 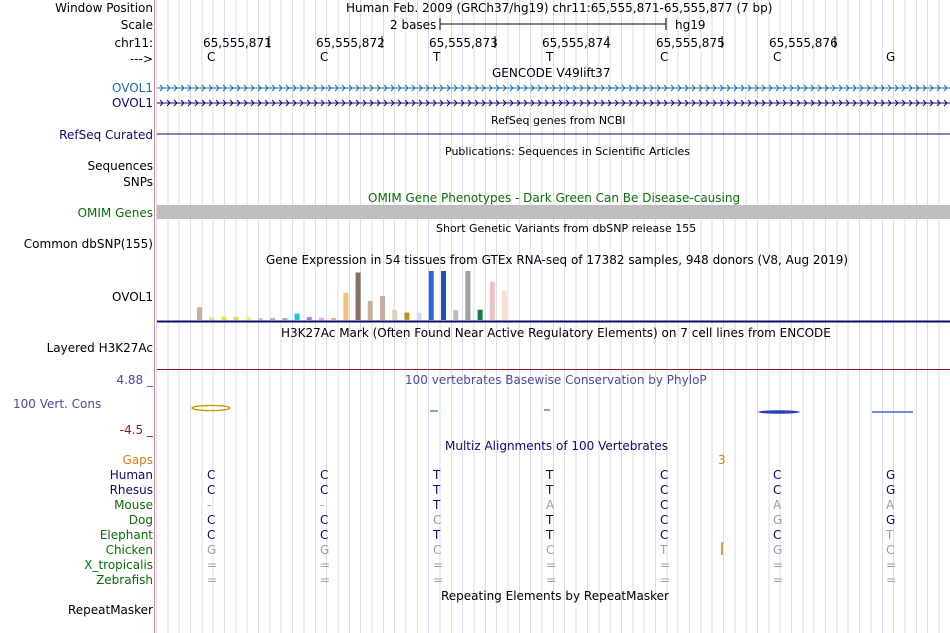 What do you see at coordinates (120, 166) in the screenshot?
I see `sequences-label: Sequences` at bounding box center [120, 166].